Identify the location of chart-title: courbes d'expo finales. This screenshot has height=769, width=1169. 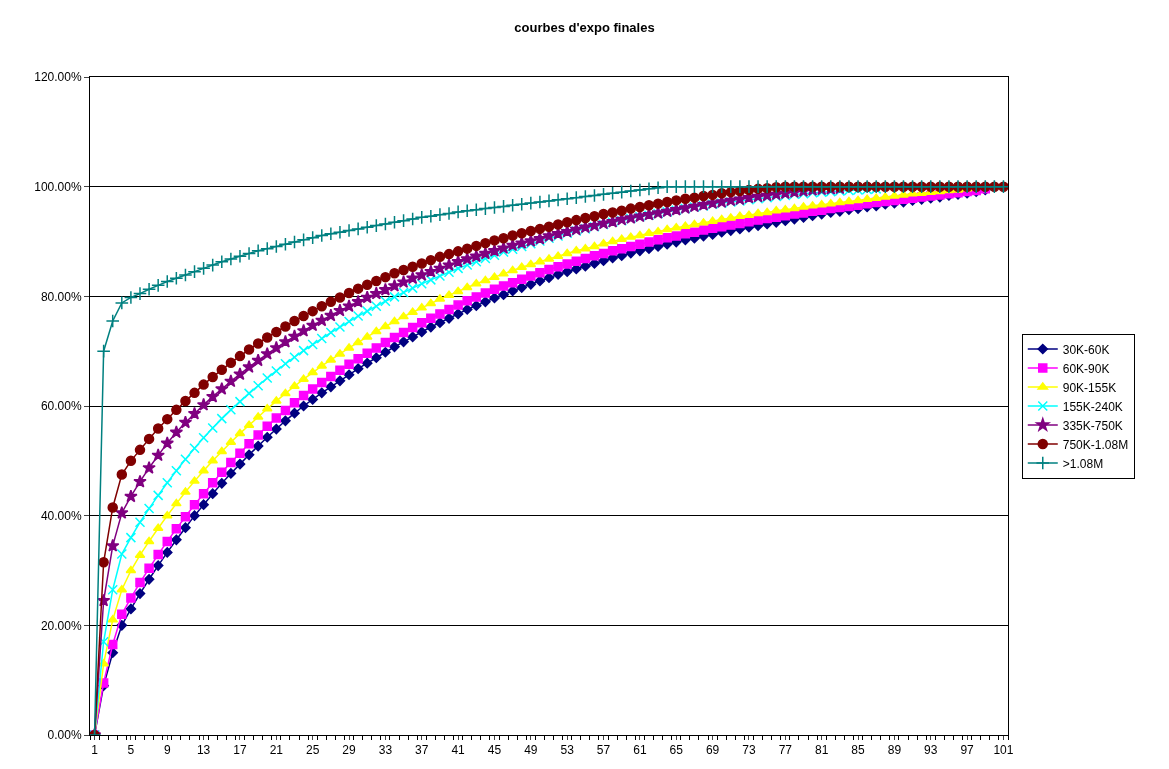
(584, 28).